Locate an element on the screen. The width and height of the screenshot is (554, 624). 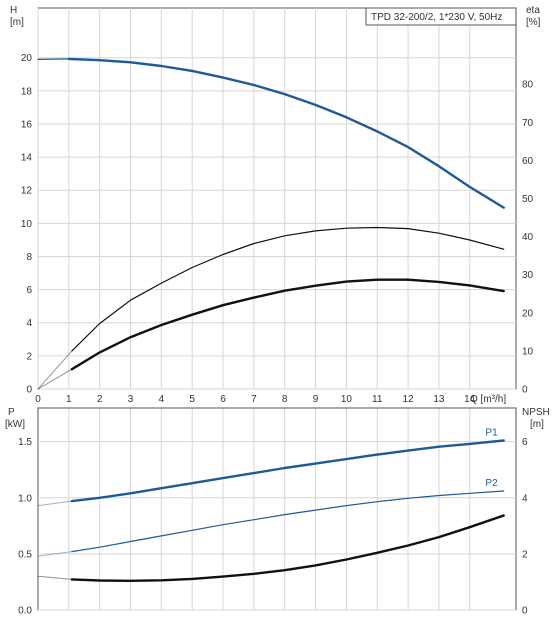
lower-right-tick-label: 2 is located at coordinates (525, 554).